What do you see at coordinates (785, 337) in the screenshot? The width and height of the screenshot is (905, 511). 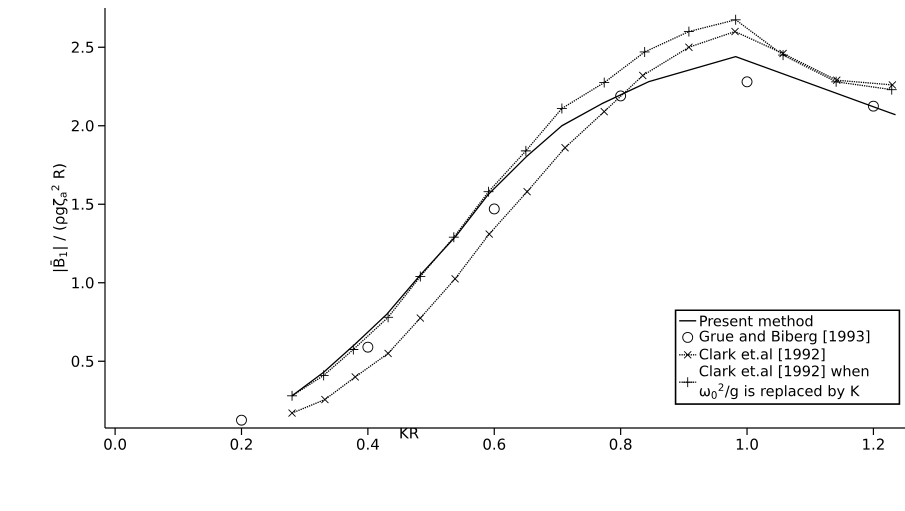 I see `legend-label: Grue and Biberg [1993]` at bounding box center [785, 337].